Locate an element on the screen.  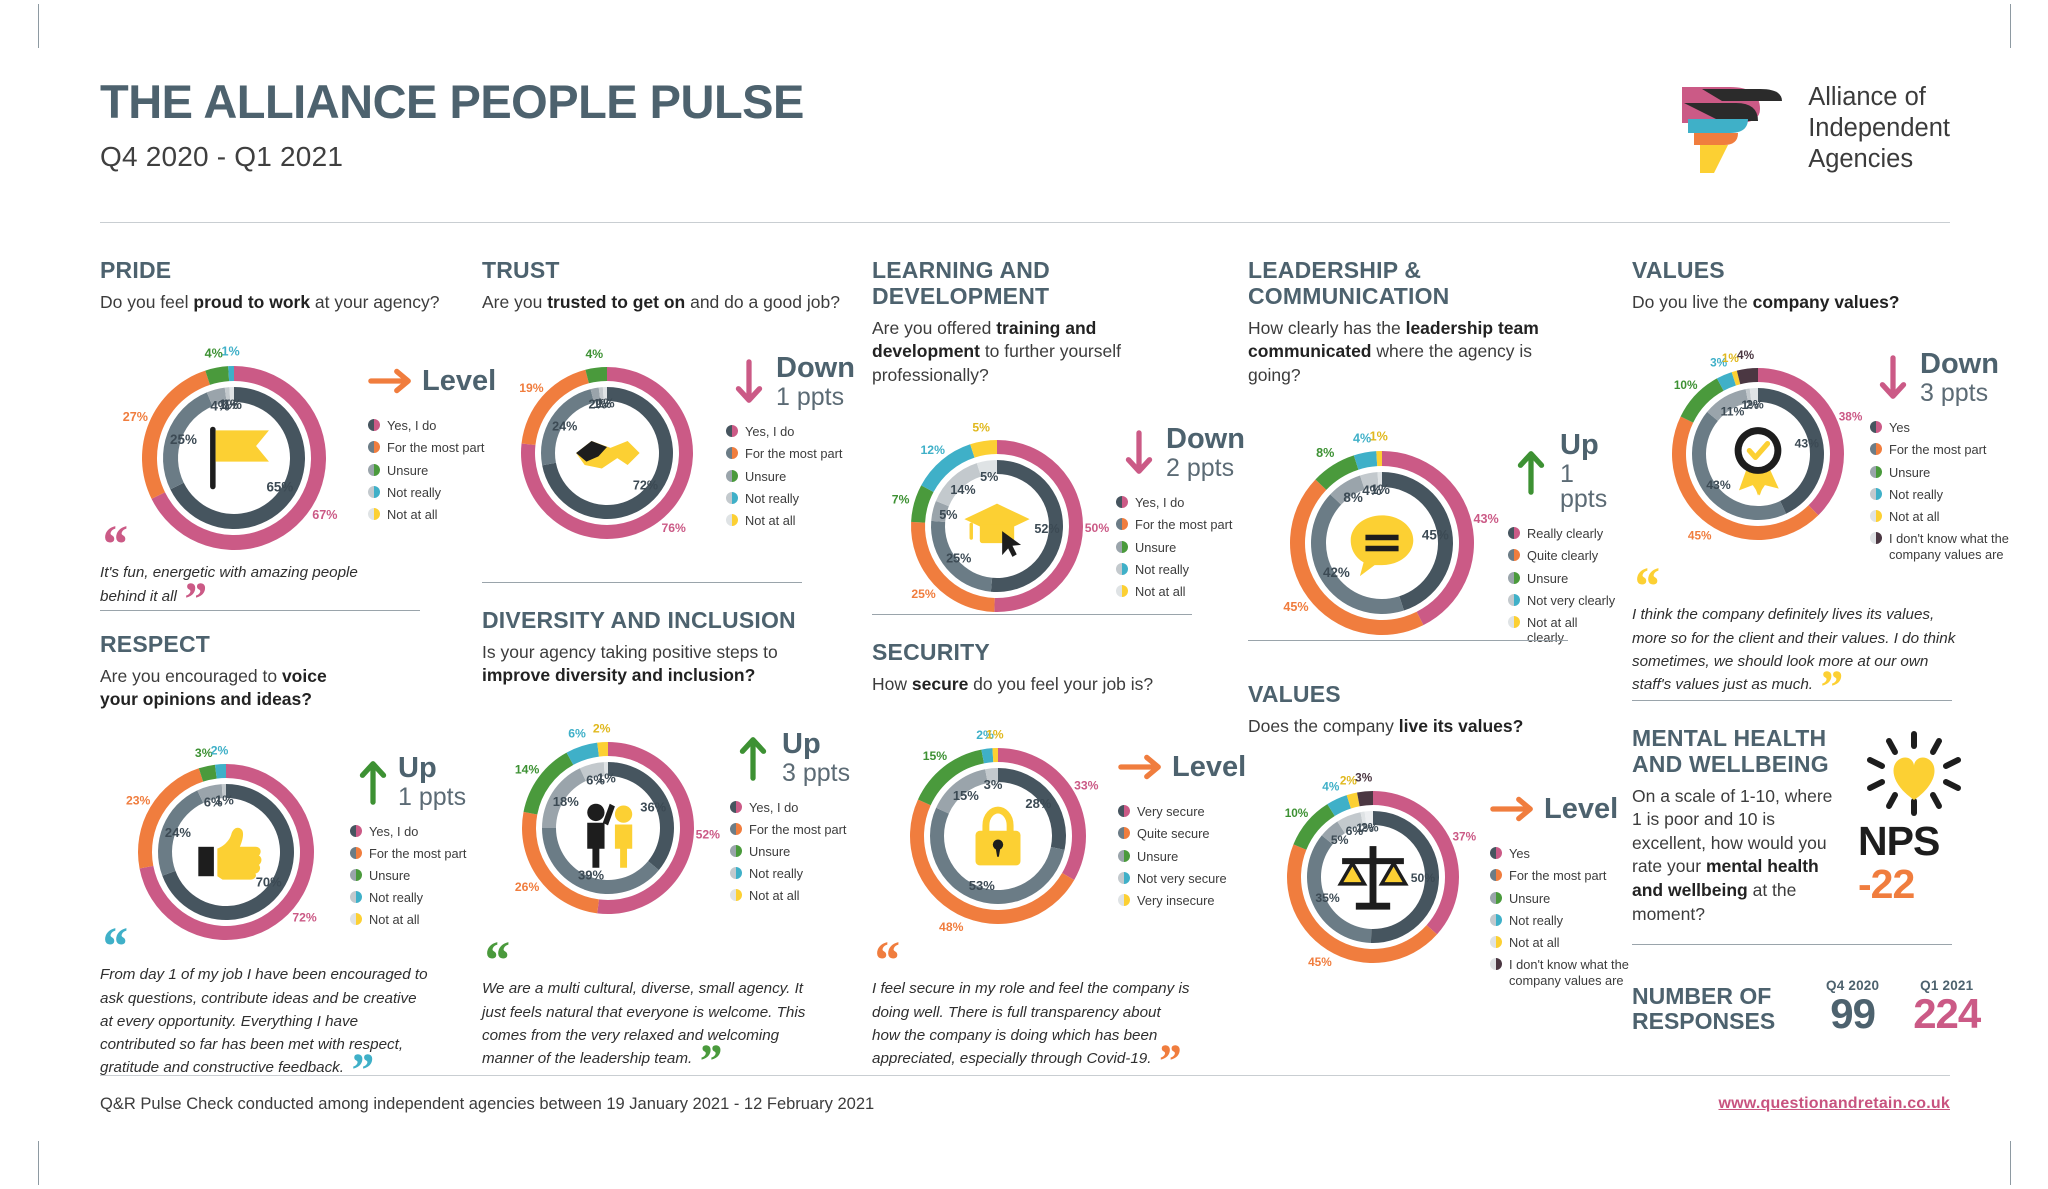
diversity-q1-segment is located at coordinates (645, 828).